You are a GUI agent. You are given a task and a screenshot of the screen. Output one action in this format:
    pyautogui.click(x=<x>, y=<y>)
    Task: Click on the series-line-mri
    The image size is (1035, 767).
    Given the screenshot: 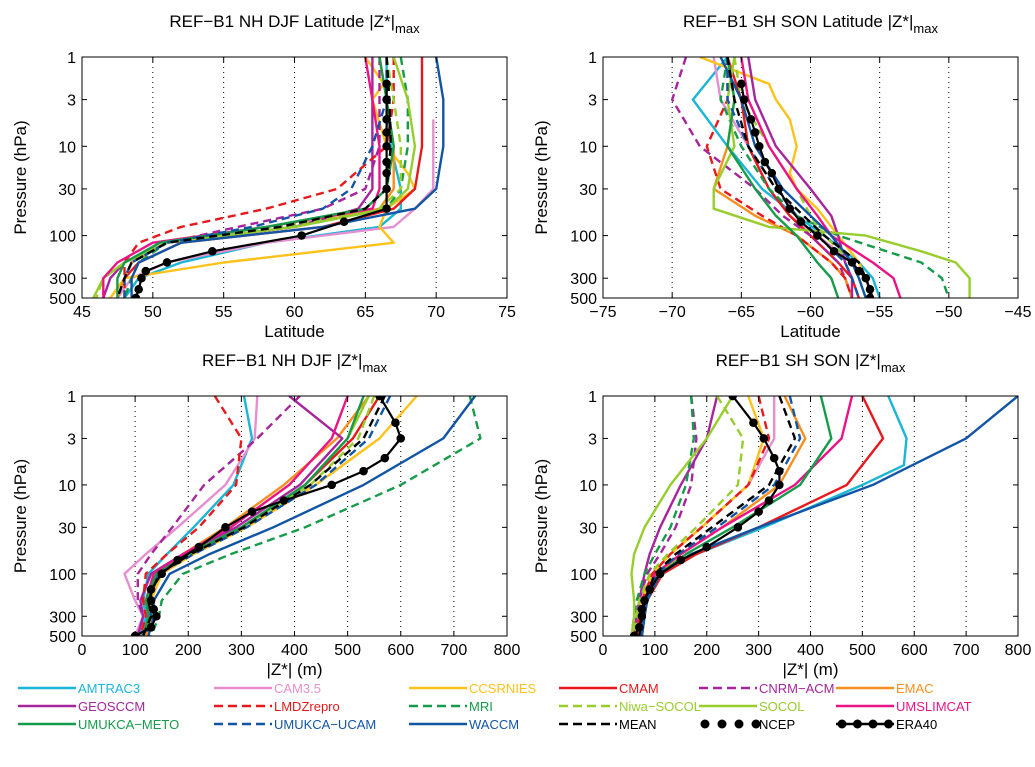 What is the action you would take?
    pyautogui.click(x=315, y=516)
    